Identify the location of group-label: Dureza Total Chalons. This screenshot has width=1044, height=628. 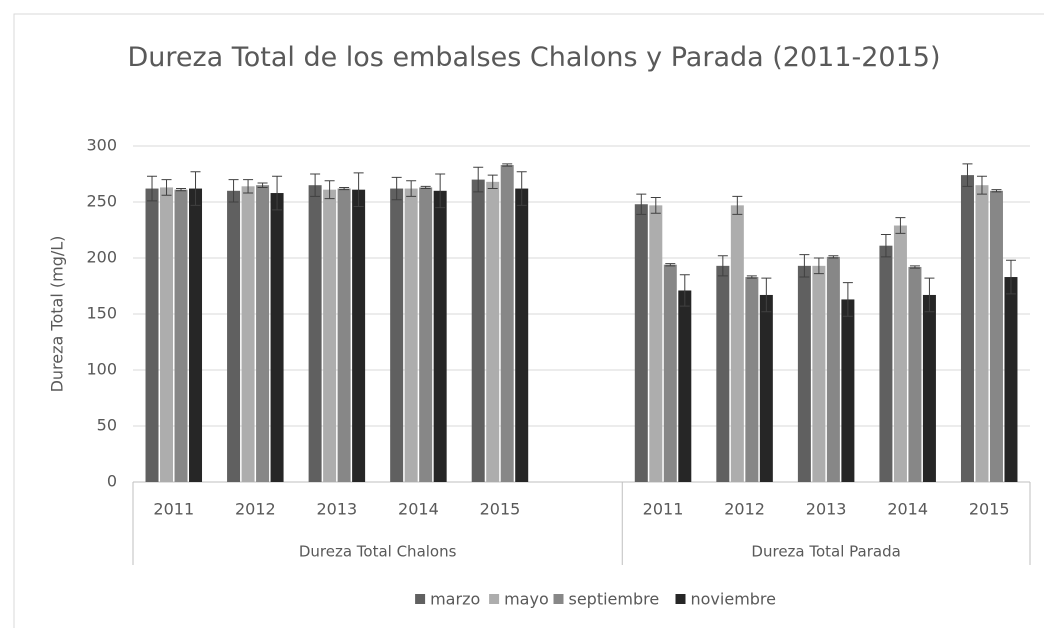
(378, 552).